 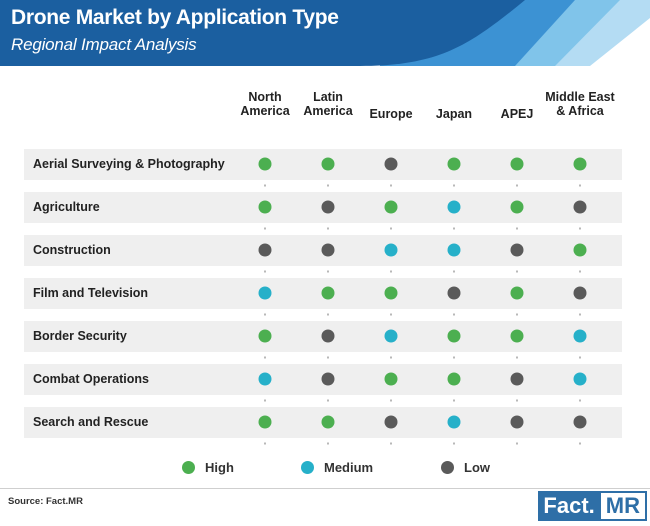 I want to click on column-header: Latin America, so click(x=328, y=104).